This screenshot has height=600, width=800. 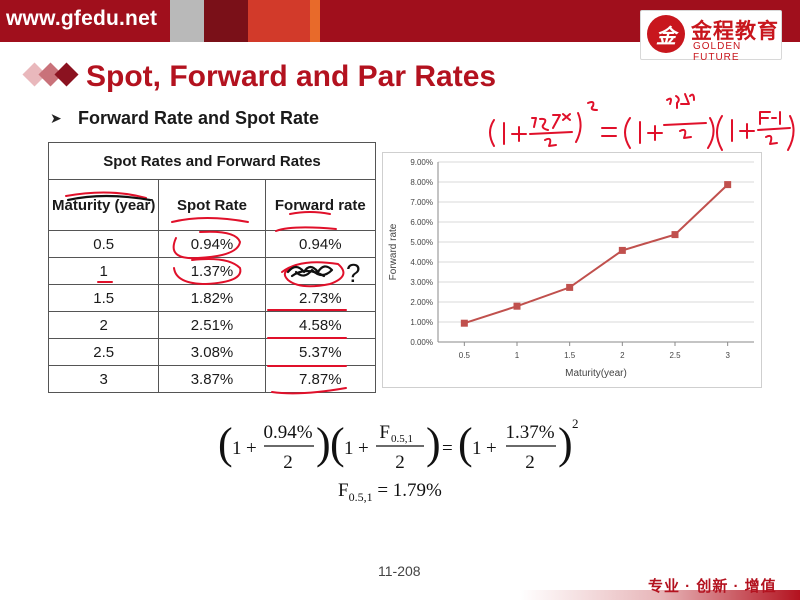 I want to click on result-forward-symbol: F, so click(x=343, y=490).